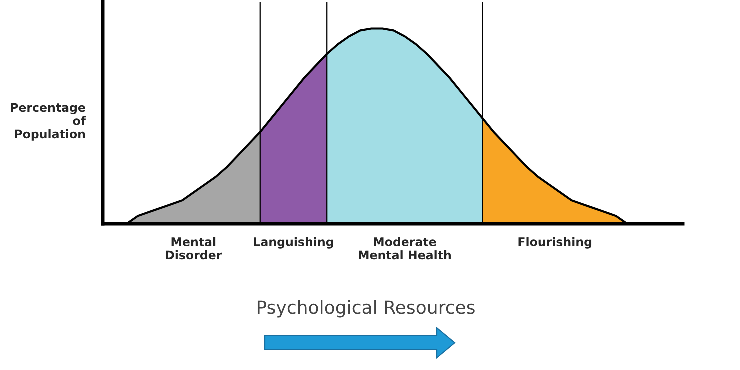 The width and height of the screenshot is (740, 370). I want to click on series-label: Moderate Mental Health, so click(405, 248).